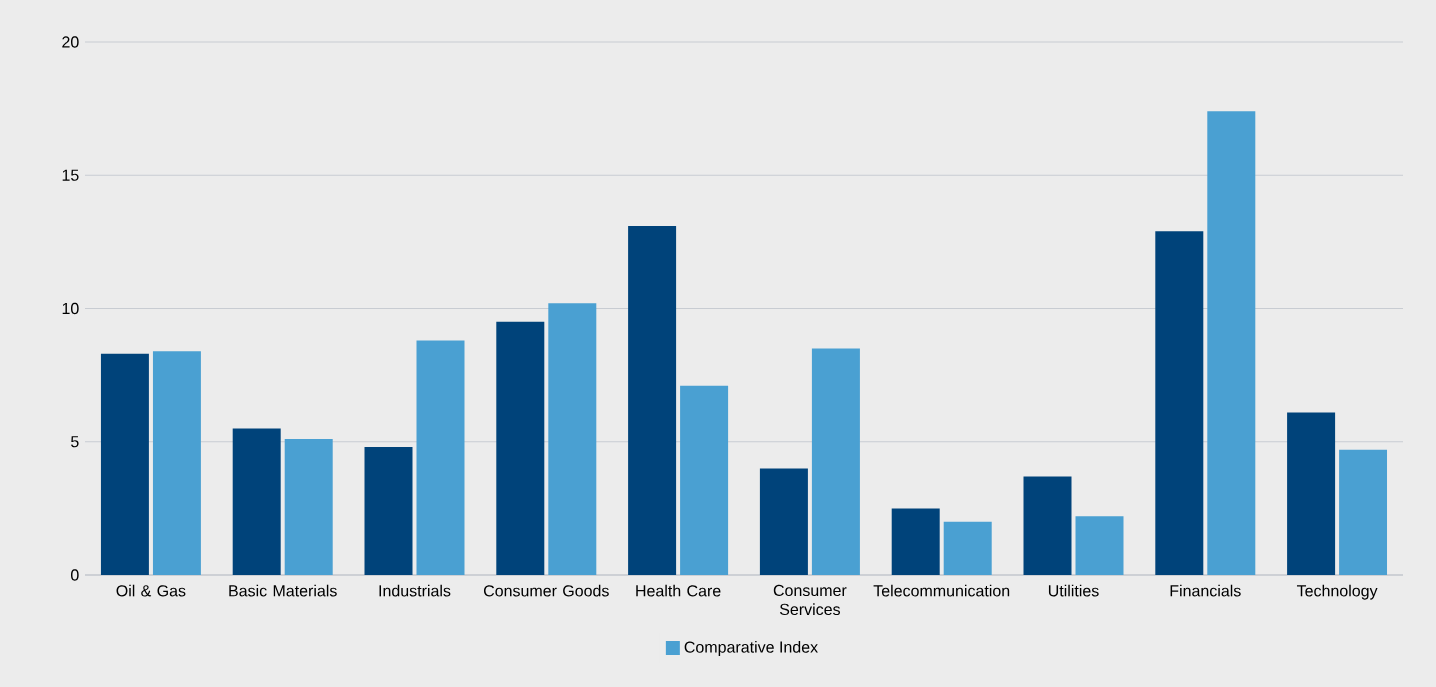 Image resolution: width=1436 pixels, height=687 pixels. Describe the element at coordinates (1073, 590) in the screenshot. I see `x-tick-label: Utilities` at that location.